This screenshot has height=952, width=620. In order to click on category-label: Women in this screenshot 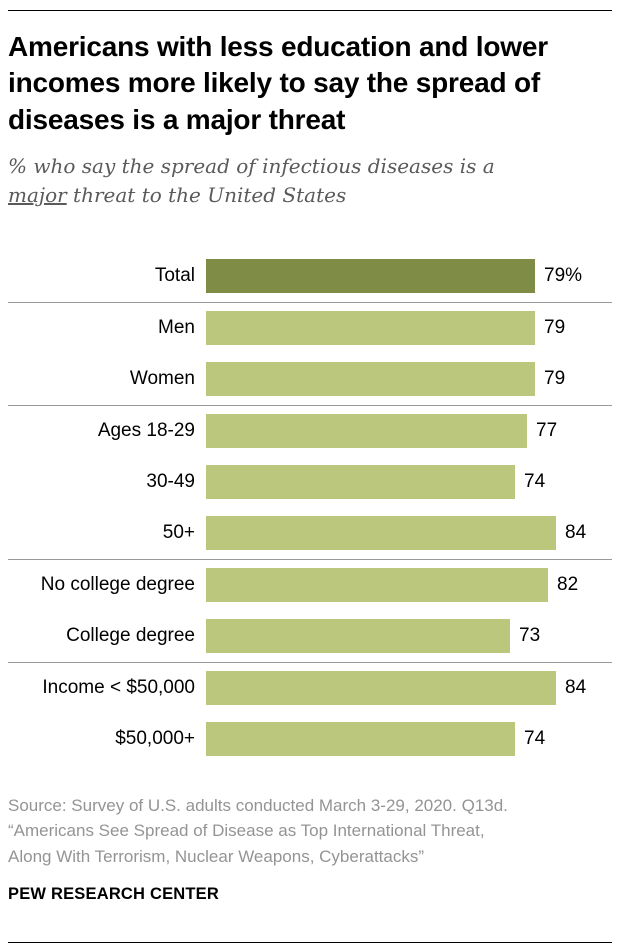, I will do `click(162, 379)`.